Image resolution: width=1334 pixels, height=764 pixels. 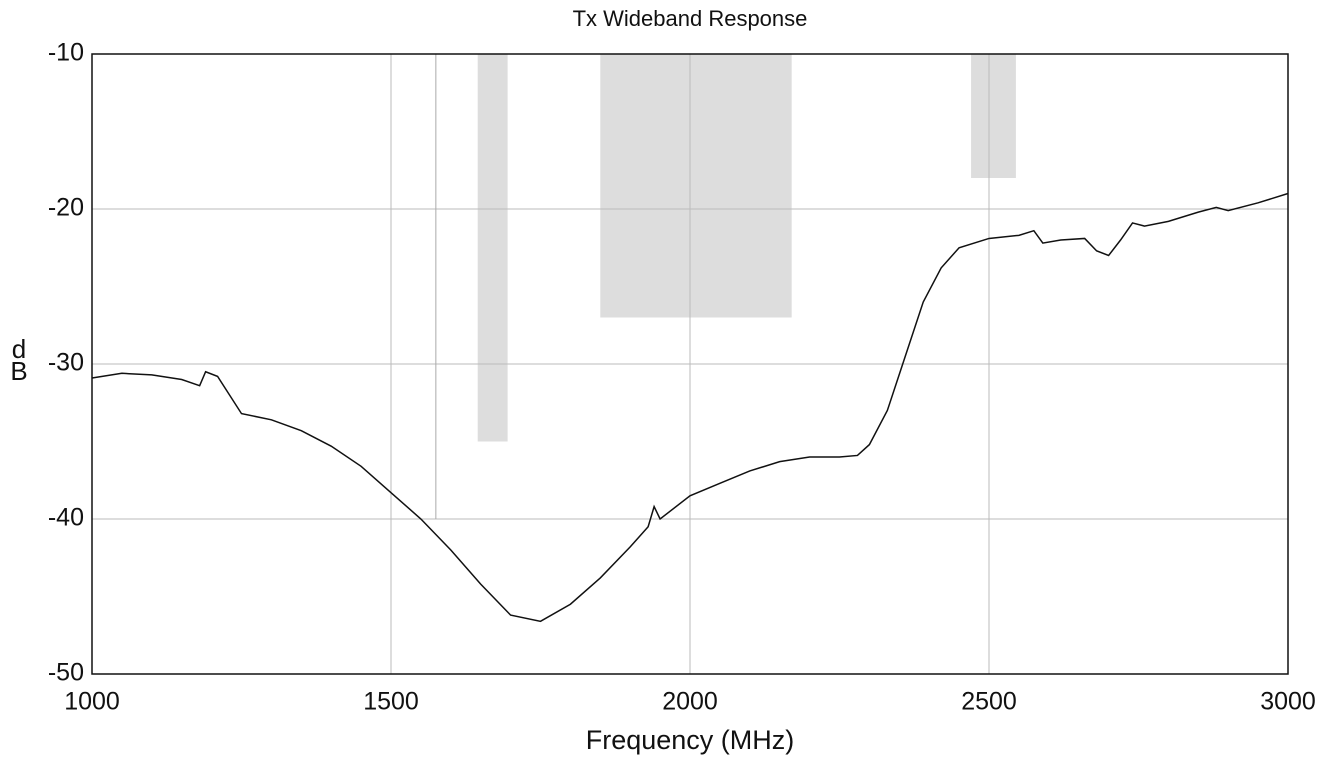 I want to click on y-tick-label: -30, so click(x=66, y=363).